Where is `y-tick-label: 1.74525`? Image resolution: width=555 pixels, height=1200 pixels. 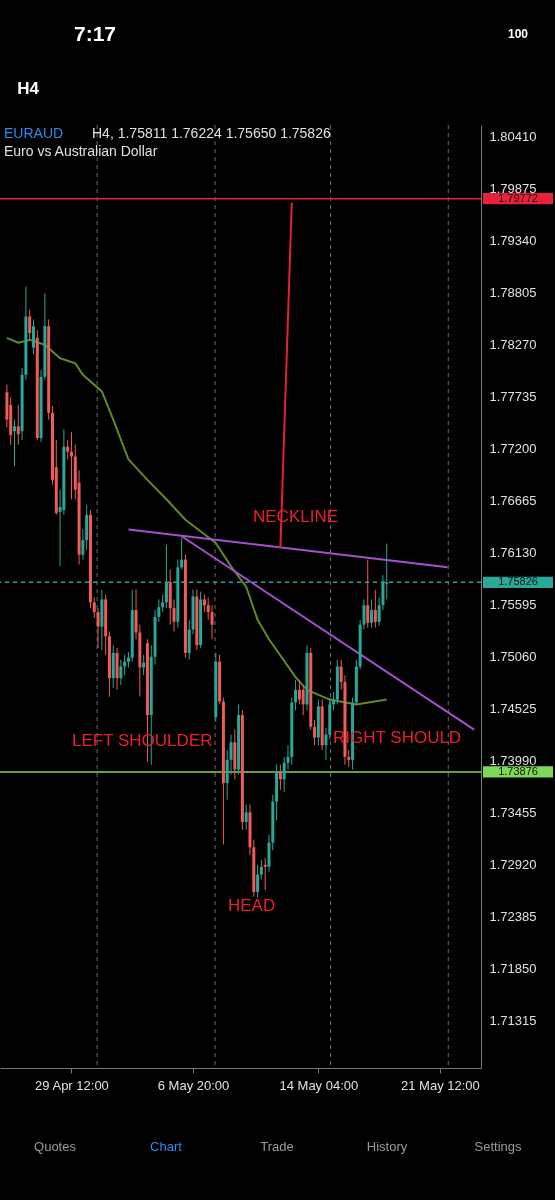 y-tick-label: 1.74525 is located at coordinates (513, 709).